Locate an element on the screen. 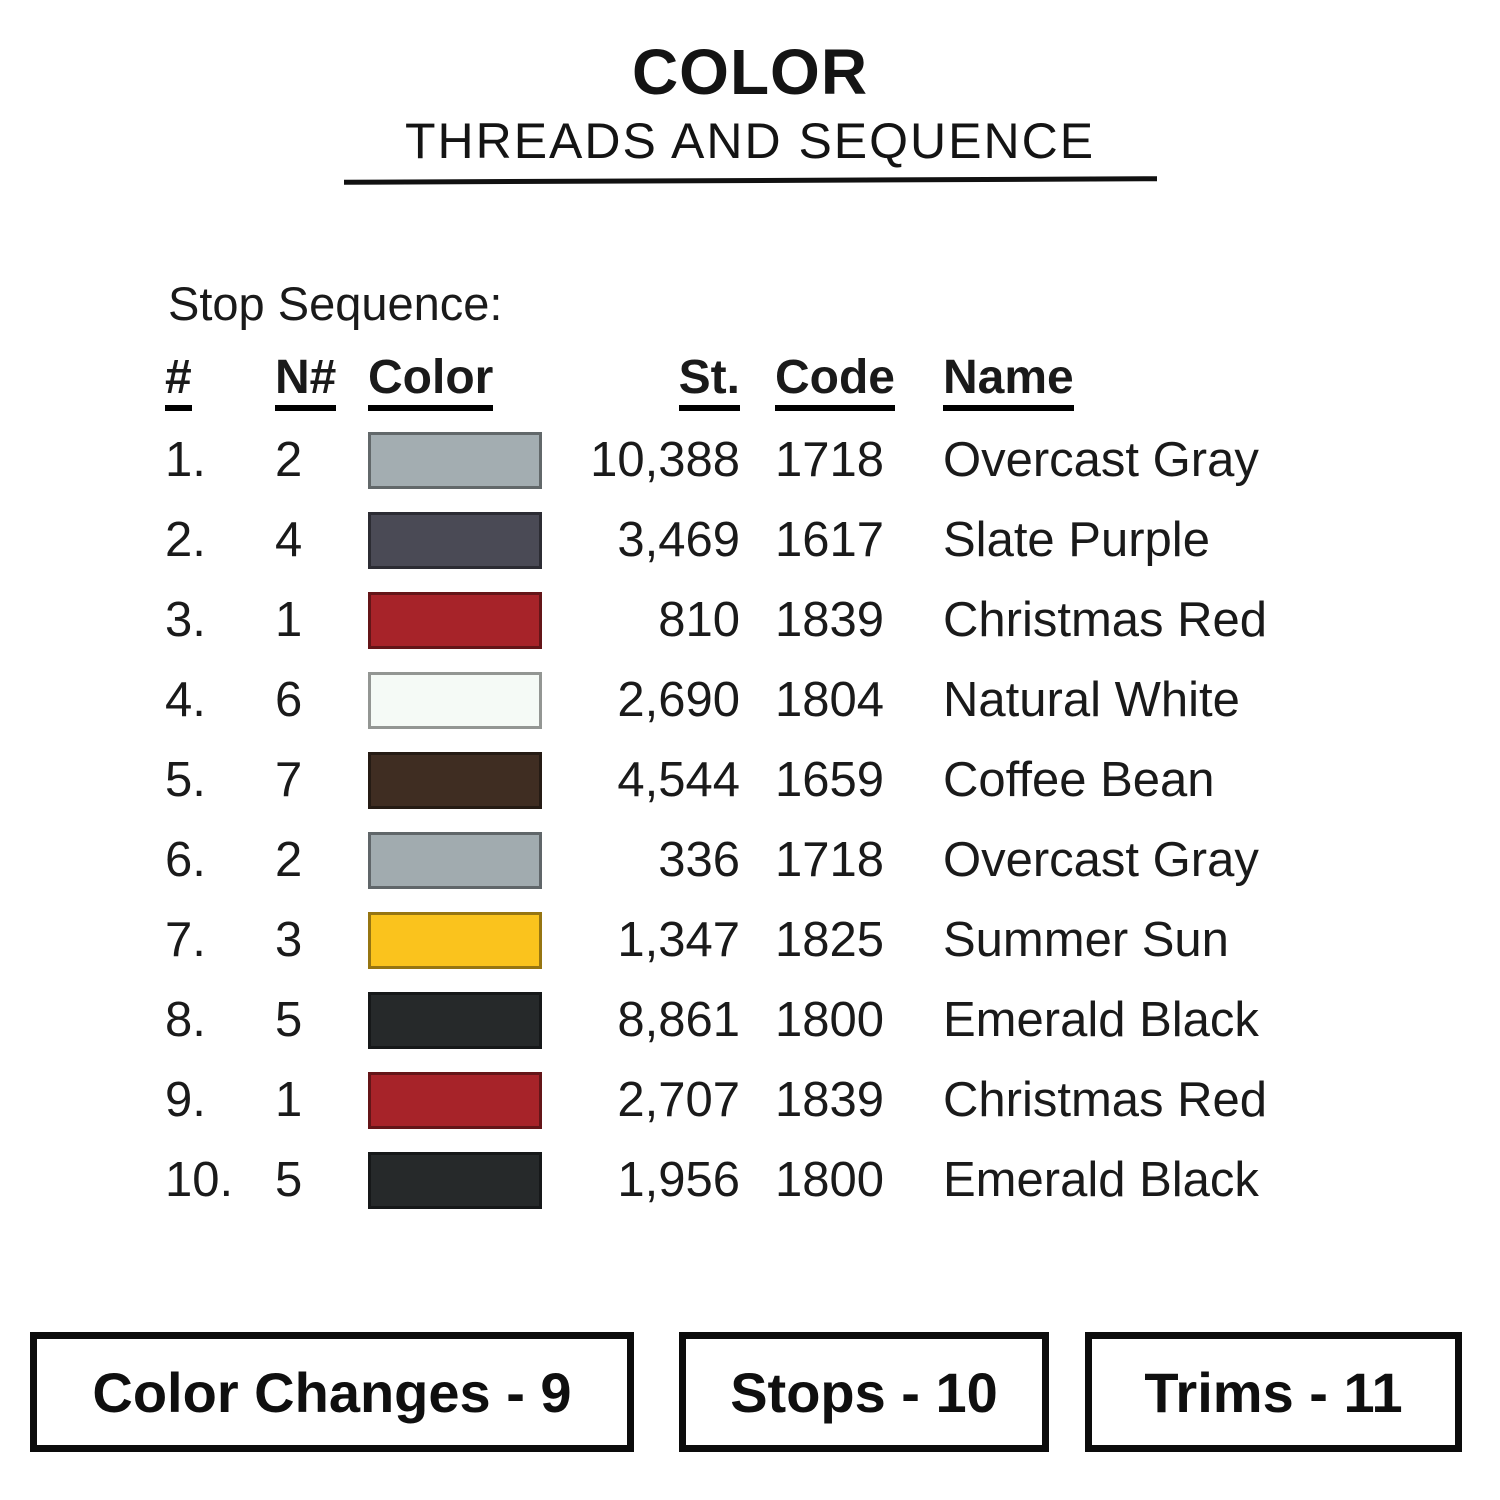 The height and width of the screenshot is (1500, 1500). table-row: 9. 1 2,707 1839 Christmas Red is located at coordinates (716, 1100).